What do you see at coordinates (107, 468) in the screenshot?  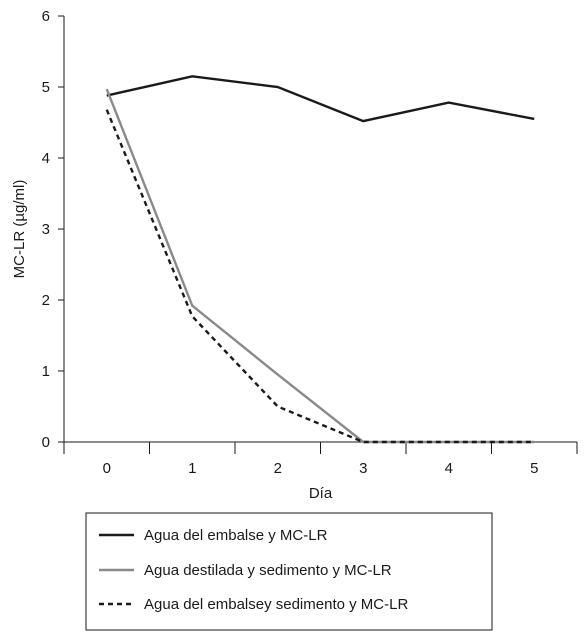 I see `x-tick-label: 0` at bounding box center [107, 468].